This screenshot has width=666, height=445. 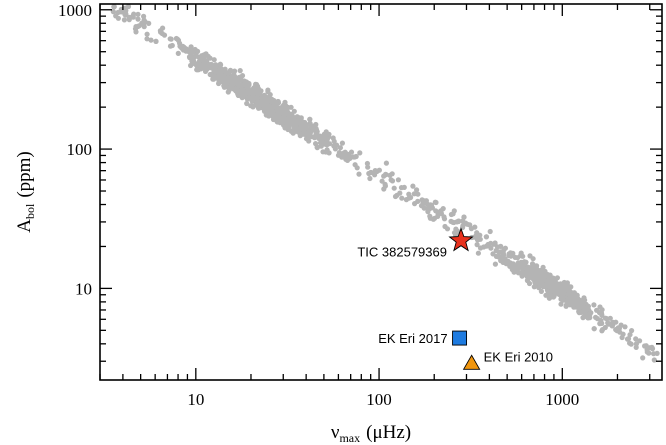 I want to click on x-axis-subscript: max, so click(x=349, y=438).